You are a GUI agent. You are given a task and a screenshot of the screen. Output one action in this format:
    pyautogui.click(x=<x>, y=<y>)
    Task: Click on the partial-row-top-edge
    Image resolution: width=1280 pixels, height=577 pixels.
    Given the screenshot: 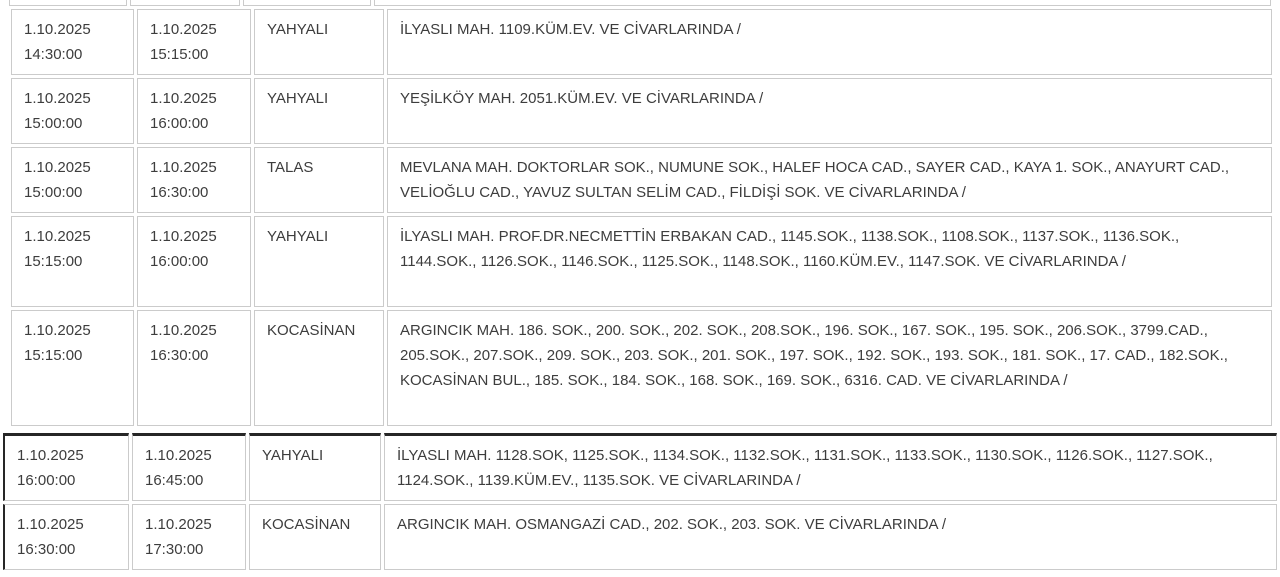 What is the action you would take?
    pyautogui.click(x=640, y=3)
    